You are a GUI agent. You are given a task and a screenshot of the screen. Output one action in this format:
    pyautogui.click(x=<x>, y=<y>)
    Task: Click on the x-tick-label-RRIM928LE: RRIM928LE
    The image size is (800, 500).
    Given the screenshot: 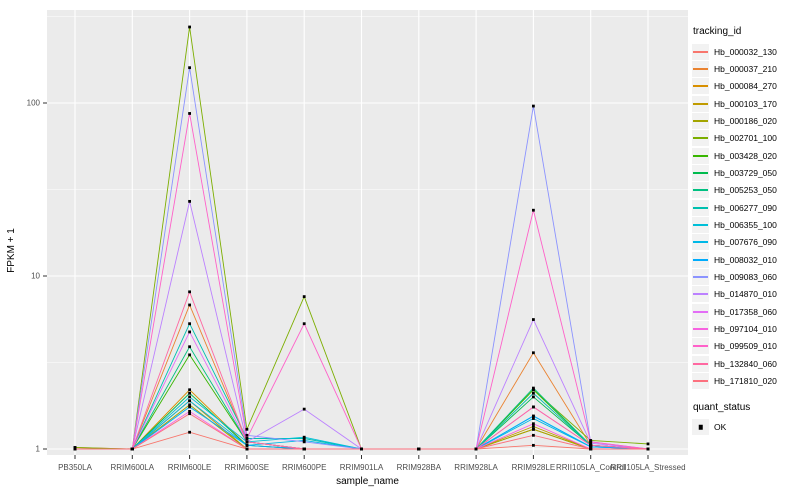 What is the action you would take?
    pyautogui.click(x=533, y=467)
    